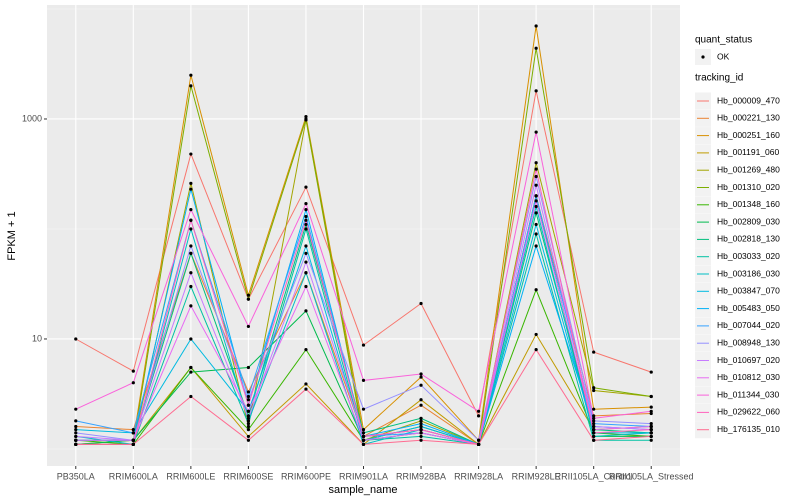  Describe the element at coordinates (478, 476) in the screenshot. I see `x-tick-label: RRIM928LA` at that location.